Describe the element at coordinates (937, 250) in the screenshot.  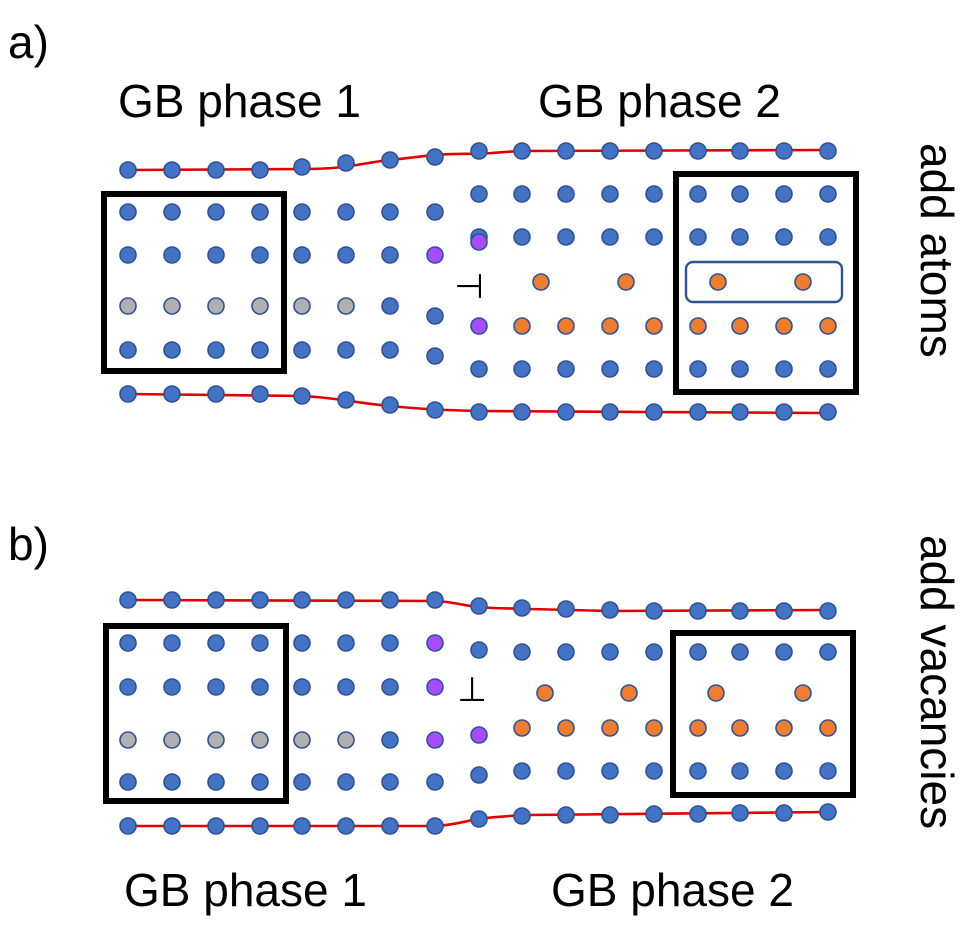
I see `panel-a-side-label: add atoms` at that location.